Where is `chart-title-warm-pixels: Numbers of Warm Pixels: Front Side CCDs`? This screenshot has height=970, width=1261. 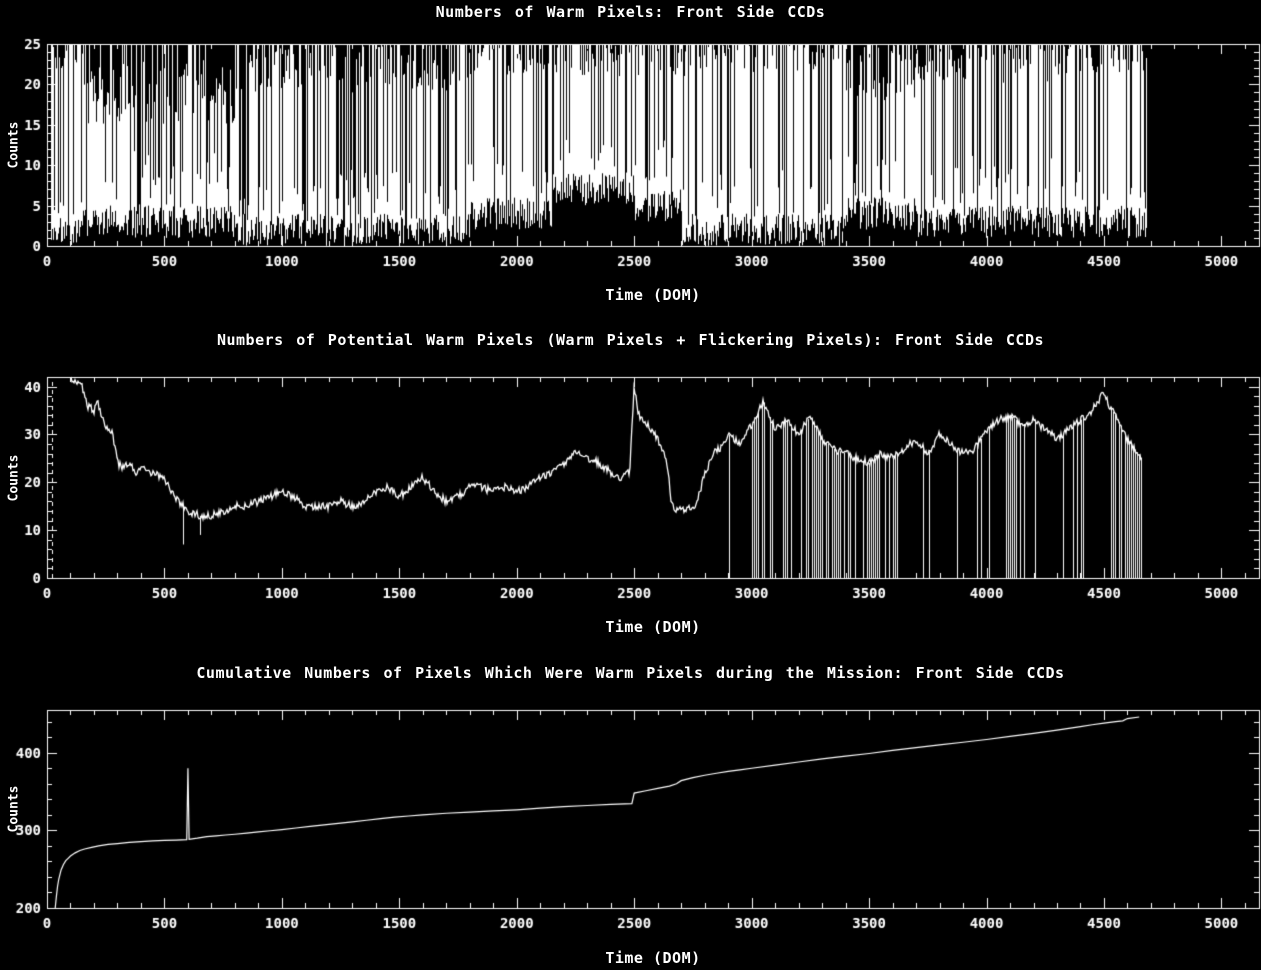 chart-title-warm-pixels: Numbers of Warm Pixels: Front Side CCDs is located at coordinates (630, 12).